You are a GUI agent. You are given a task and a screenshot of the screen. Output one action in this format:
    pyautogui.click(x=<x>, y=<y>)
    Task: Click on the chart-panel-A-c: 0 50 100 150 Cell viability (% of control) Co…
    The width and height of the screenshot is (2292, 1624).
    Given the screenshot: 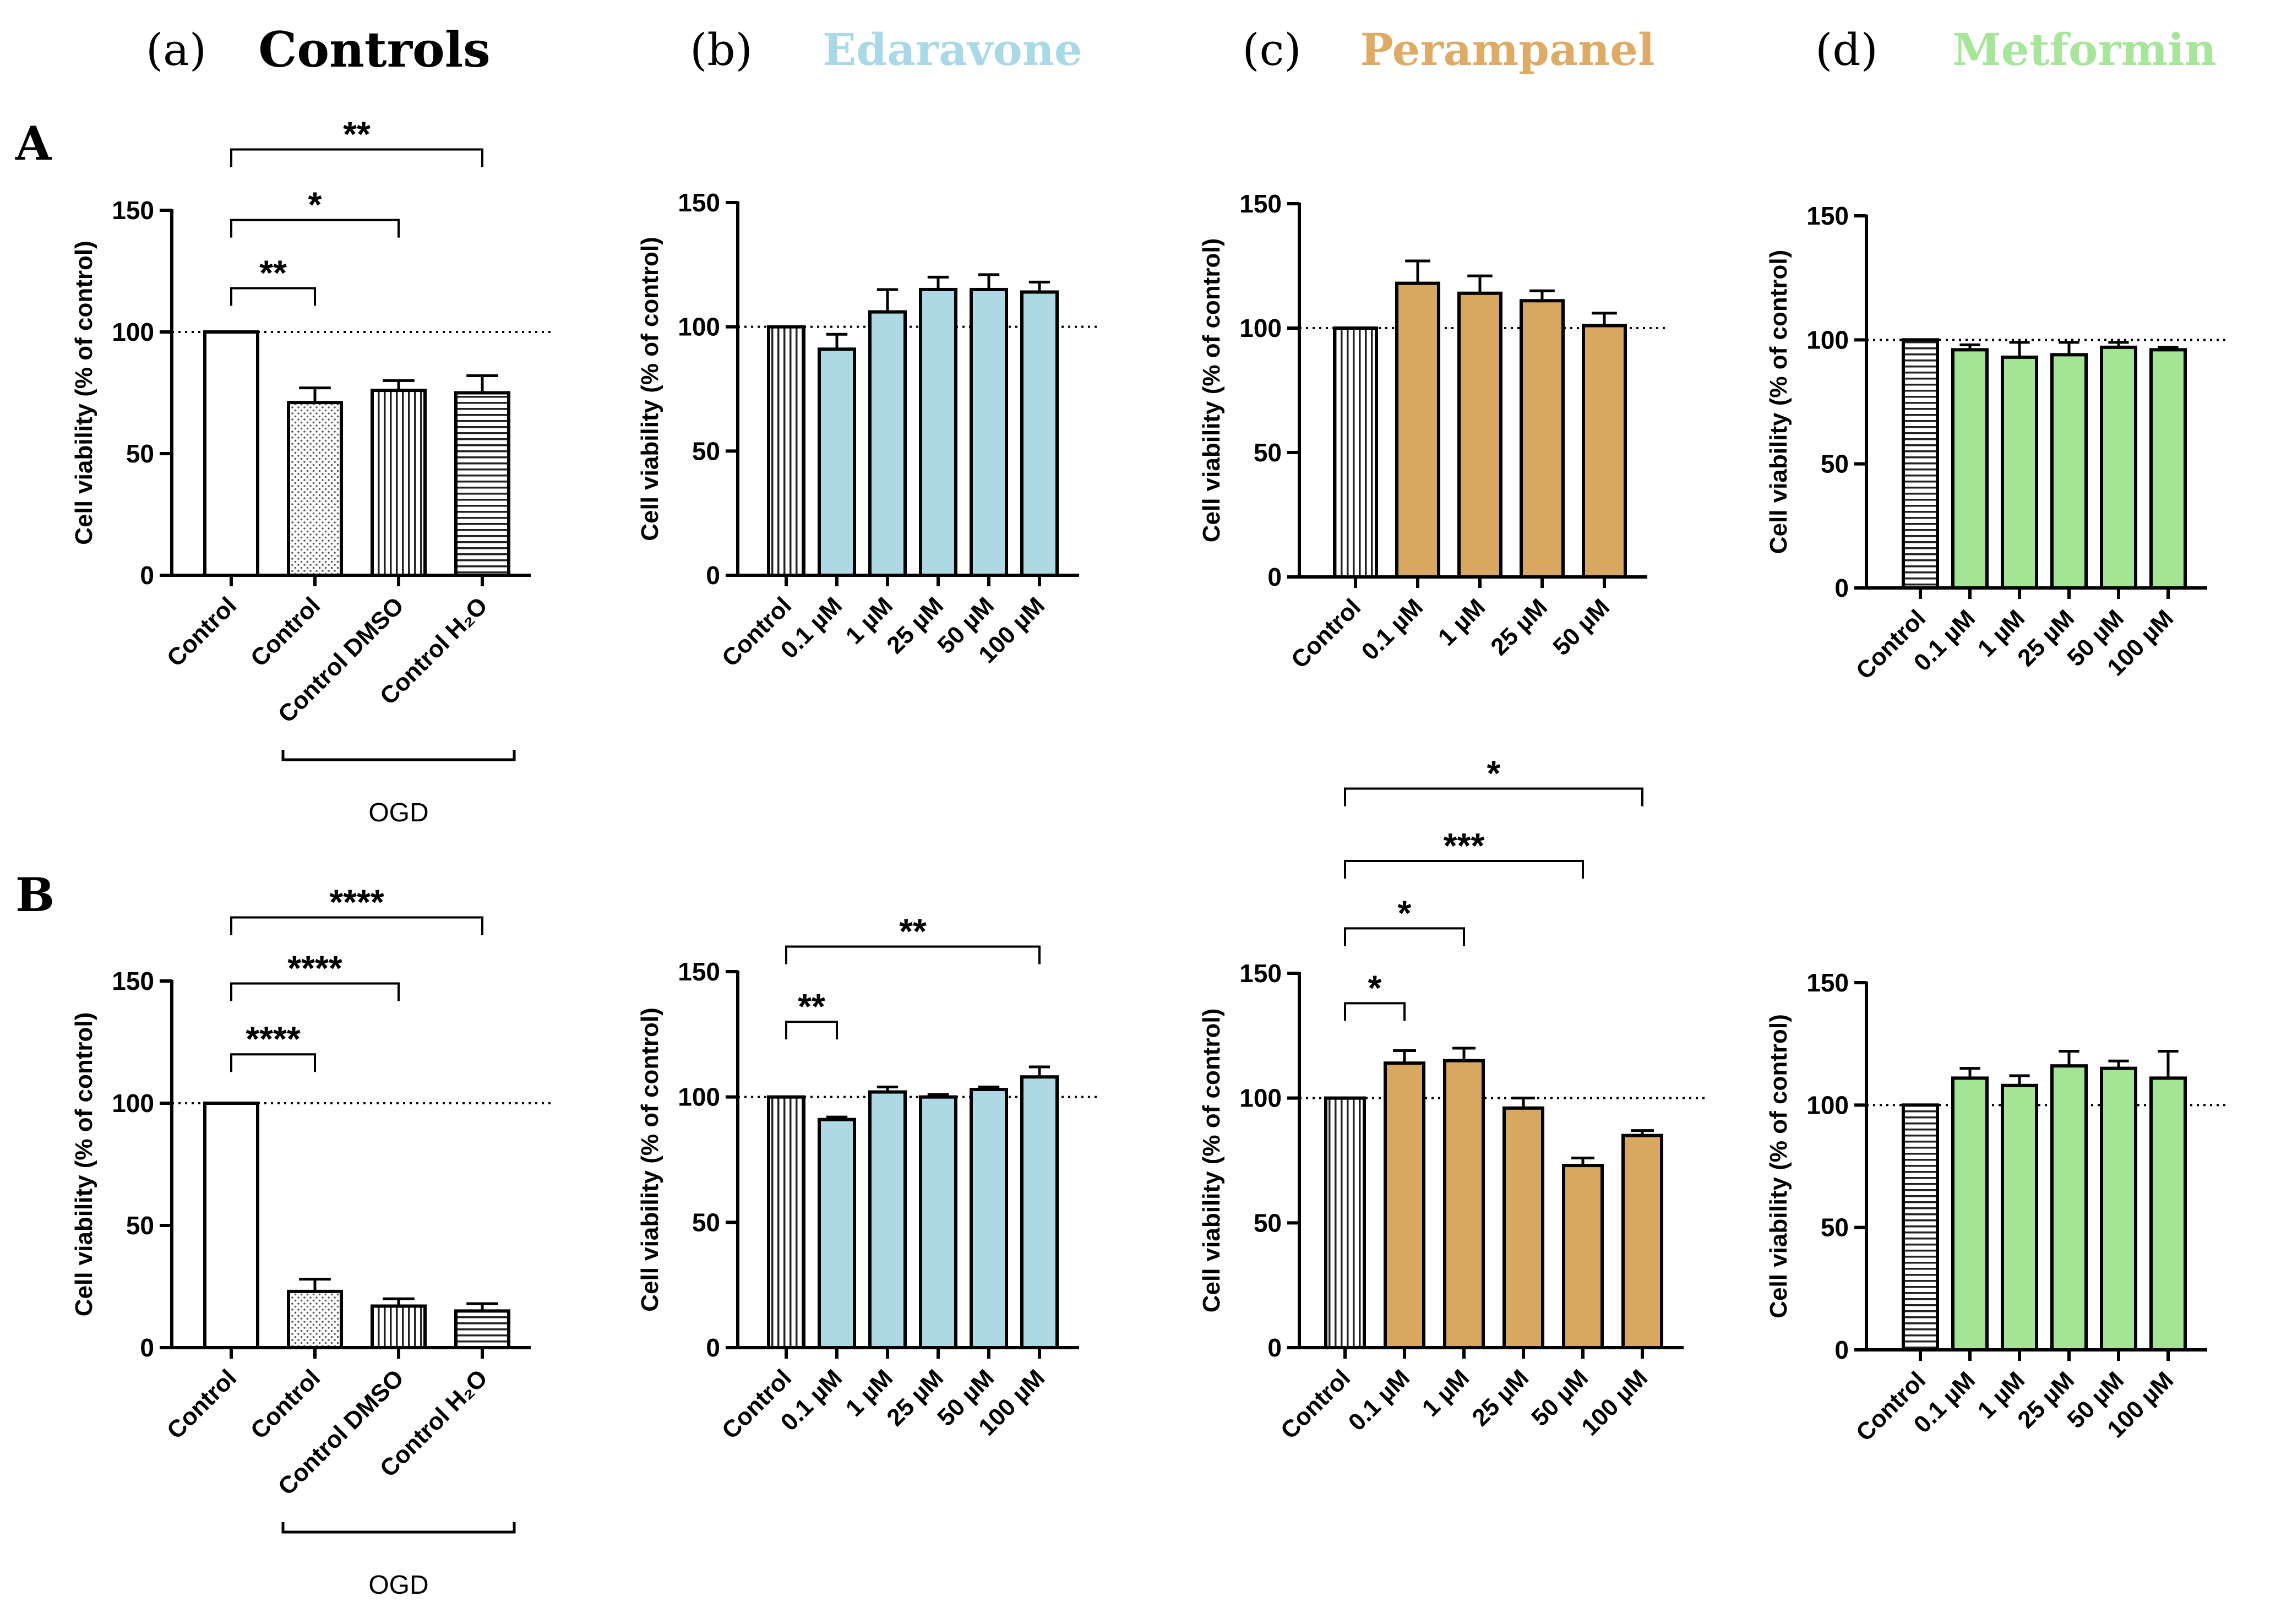 What is the action you would take?
    pyautogui.click(x=1433, y=431)
    